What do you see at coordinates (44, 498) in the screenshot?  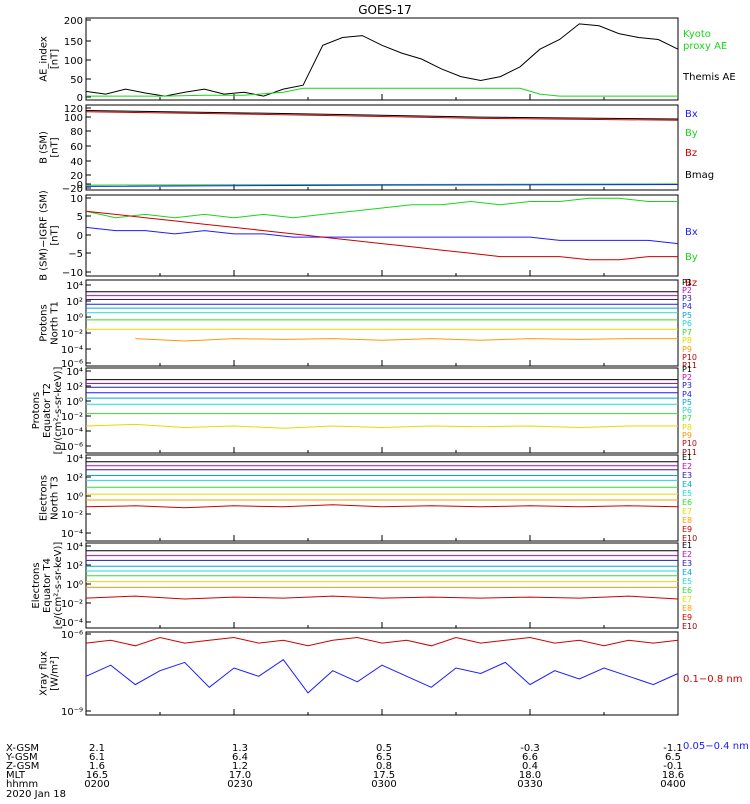 I see `panel-6-ylabel: Electrons` at bounding box center [44, 498].